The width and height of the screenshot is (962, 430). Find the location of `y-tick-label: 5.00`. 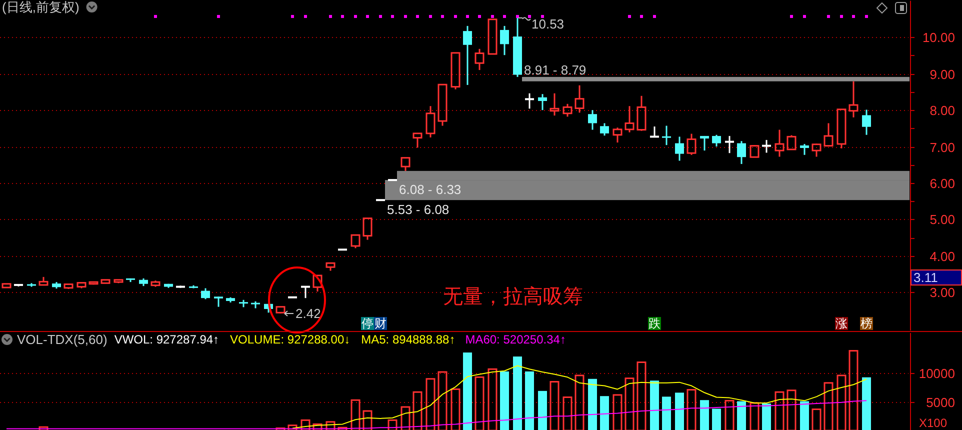

y-tick-label: 5.00 is located at coordinates (942, 220).